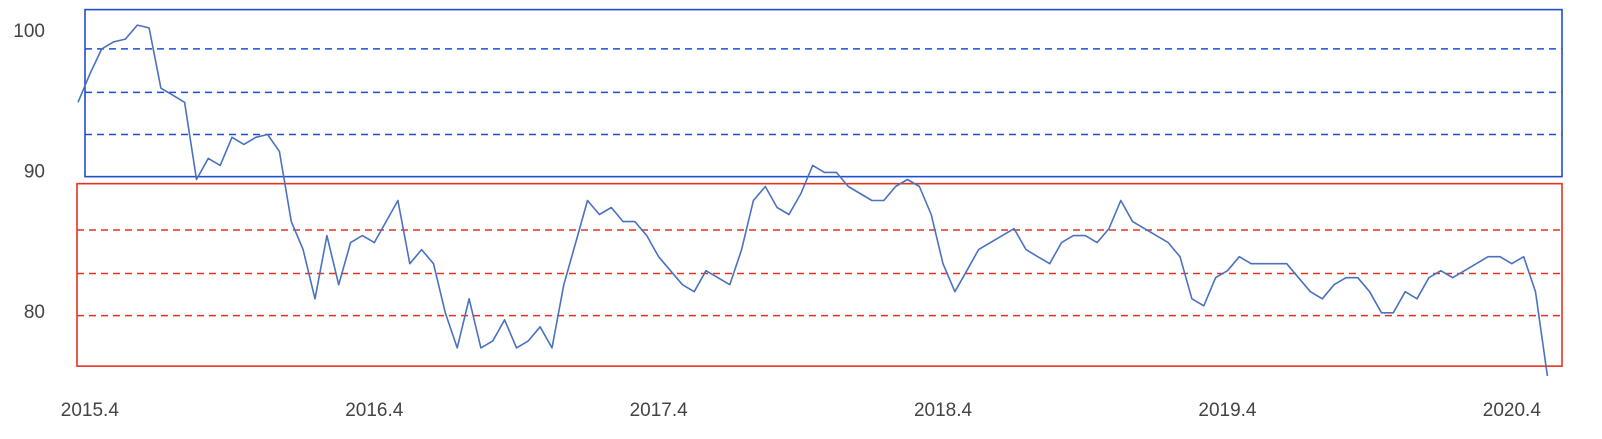  What do you see at coordinates (1512, 410) in the screenshot?
I see `x-tick-label: 2020.4` at bounding box center [1512, 410].